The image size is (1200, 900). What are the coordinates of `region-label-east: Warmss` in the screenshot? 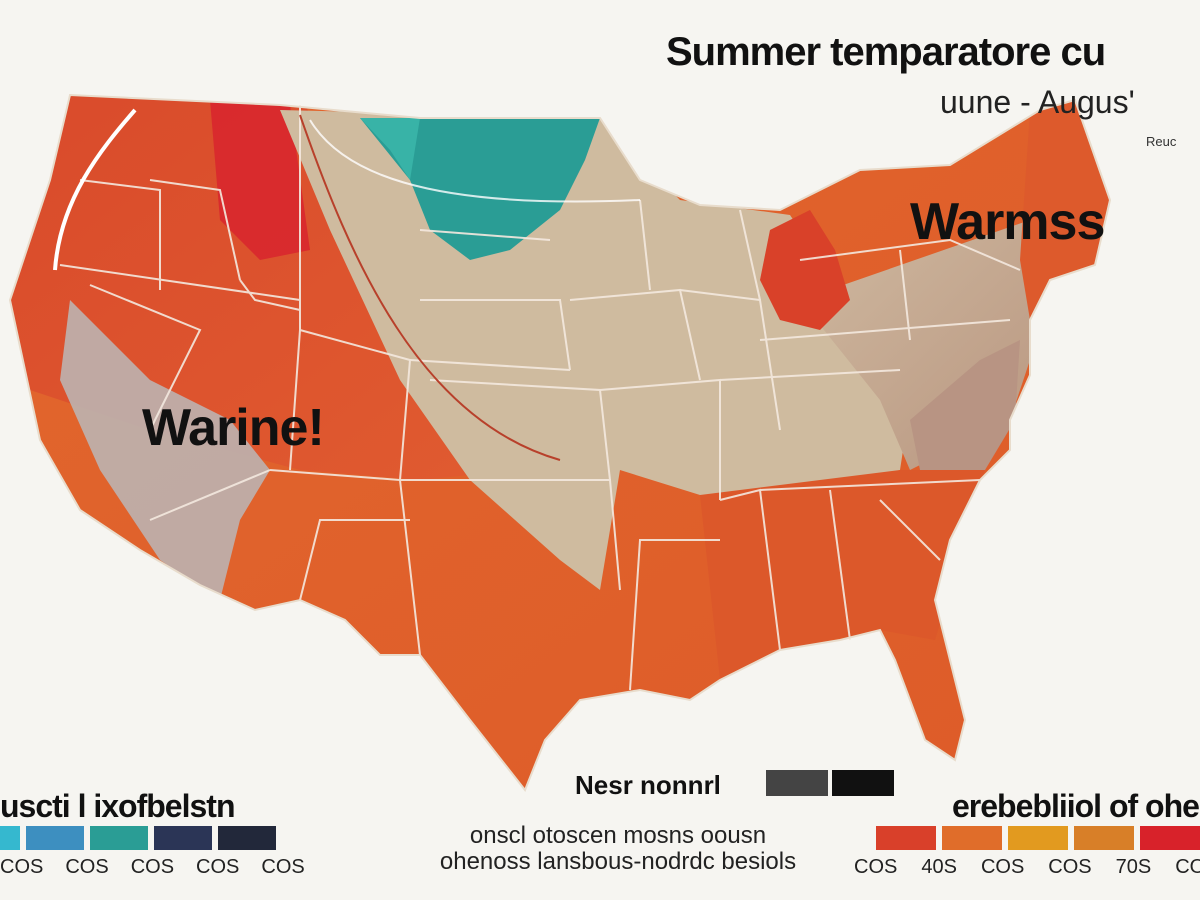 It's located at (1007, 222).